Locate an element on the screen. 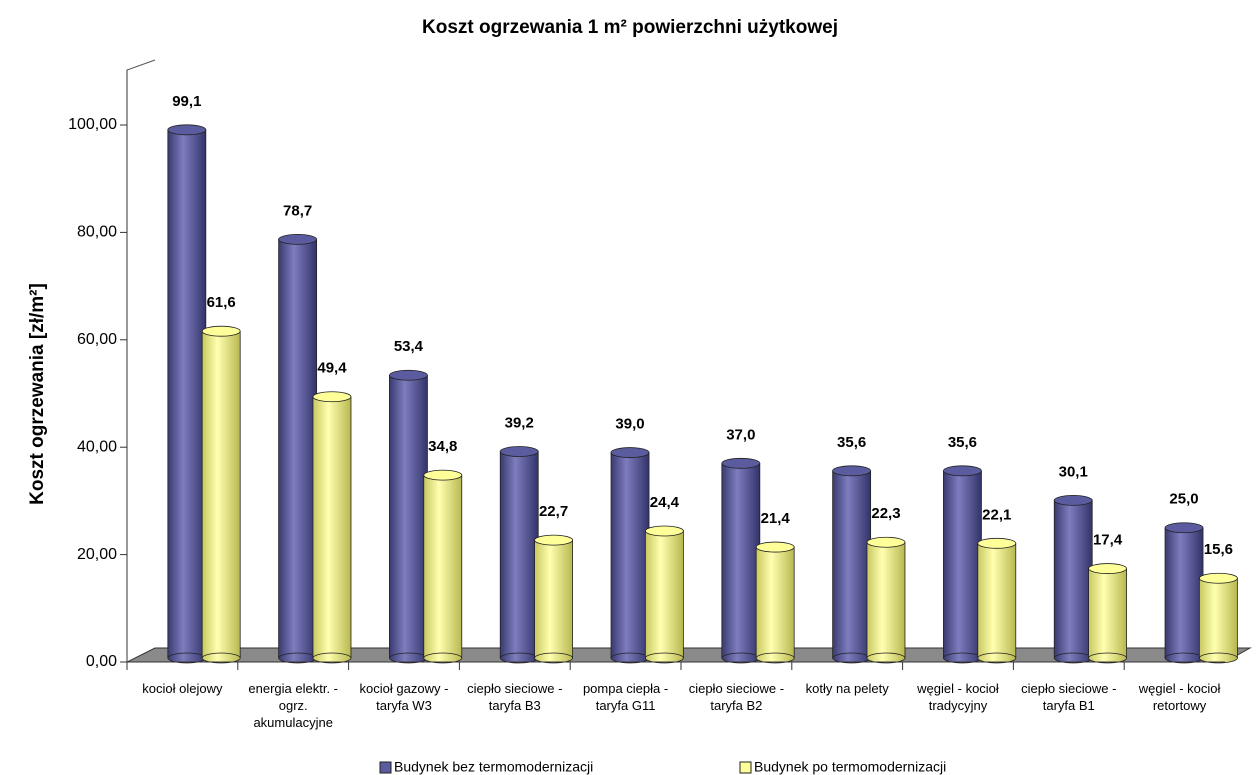  x-tick-label: pompa ciepła - taryfa G11 is located at coordinates (625, 697).